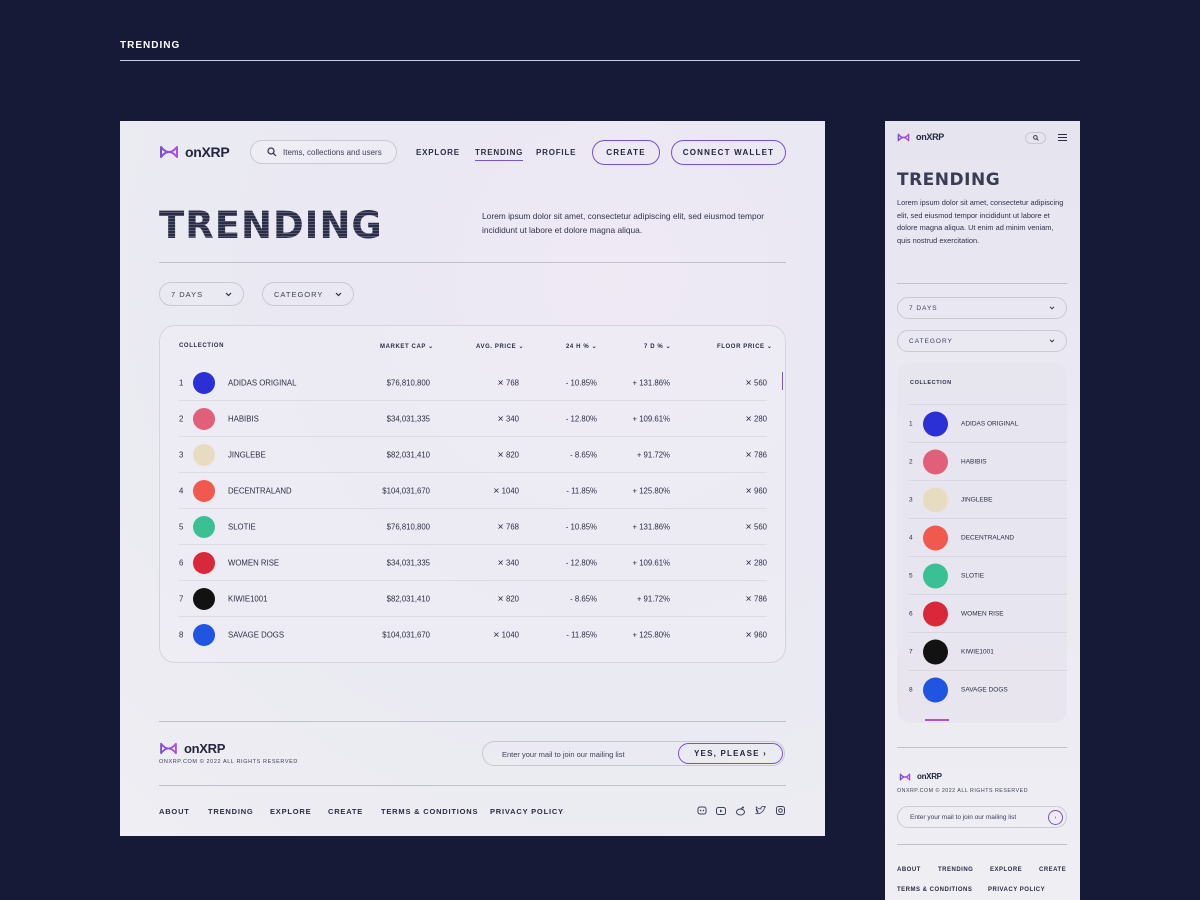 Image resolution: width=1200 pixels, height=900 pixels. I want to click on create-button: CREATE, so click(626, 152).